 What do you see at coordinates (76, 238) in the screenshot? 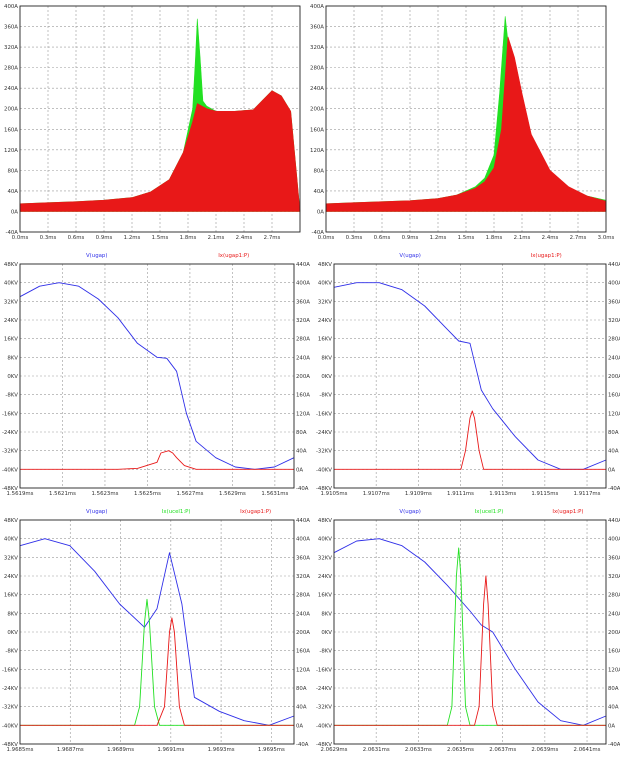
I see `x-tick-label: 0.6ms` at bounding box center [76, 238].